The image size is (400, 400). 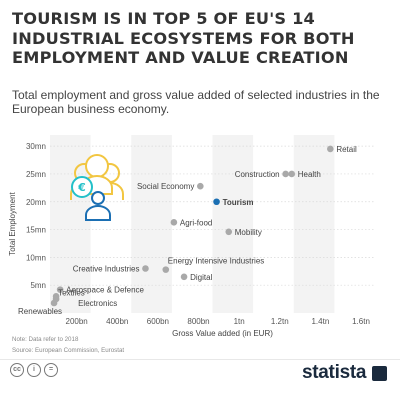 I want to click on x-tick-label: 200bn, so click(x=77, y=321).